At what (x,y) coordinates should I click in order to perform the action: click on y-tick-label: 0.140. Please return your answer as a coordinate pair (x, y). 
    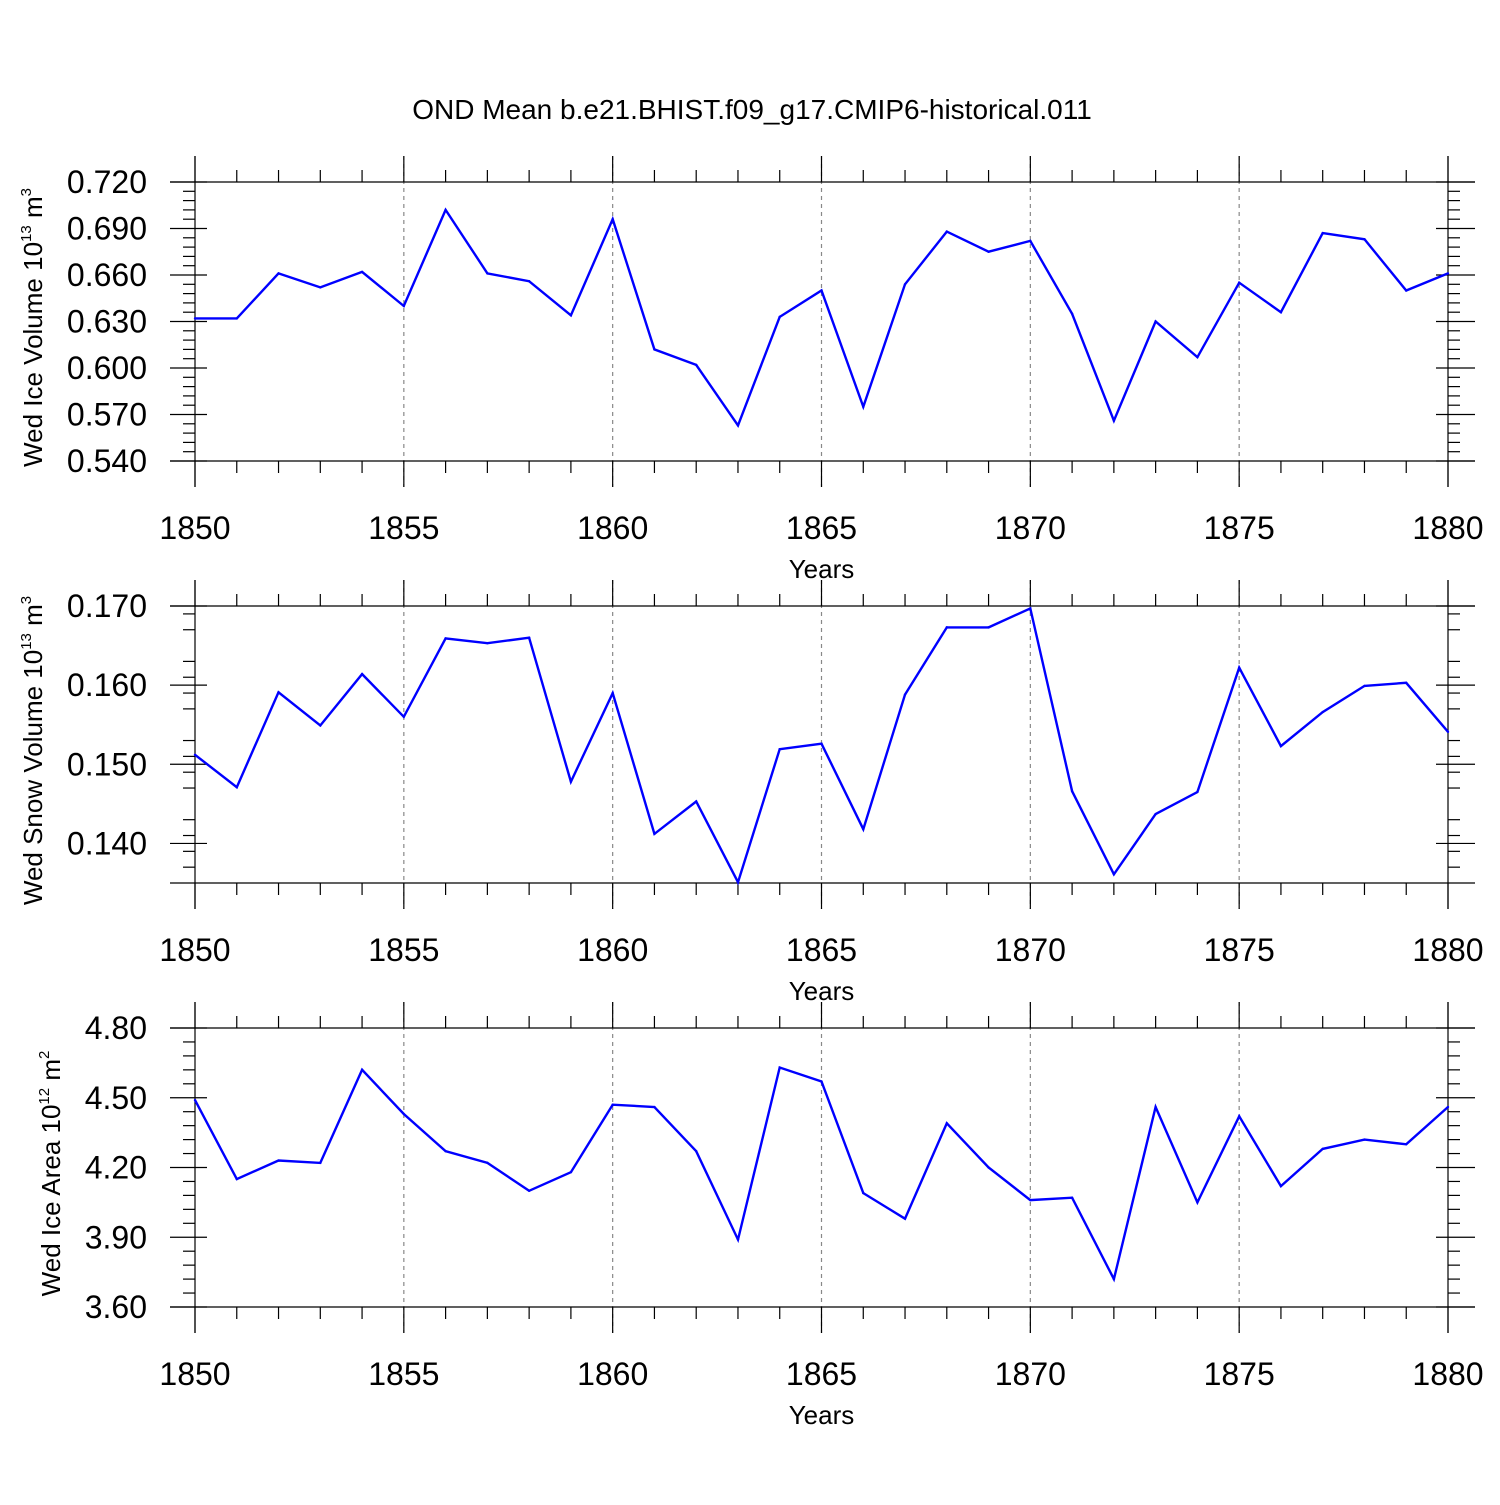
    Looking at the image, I should click on (107, 843).